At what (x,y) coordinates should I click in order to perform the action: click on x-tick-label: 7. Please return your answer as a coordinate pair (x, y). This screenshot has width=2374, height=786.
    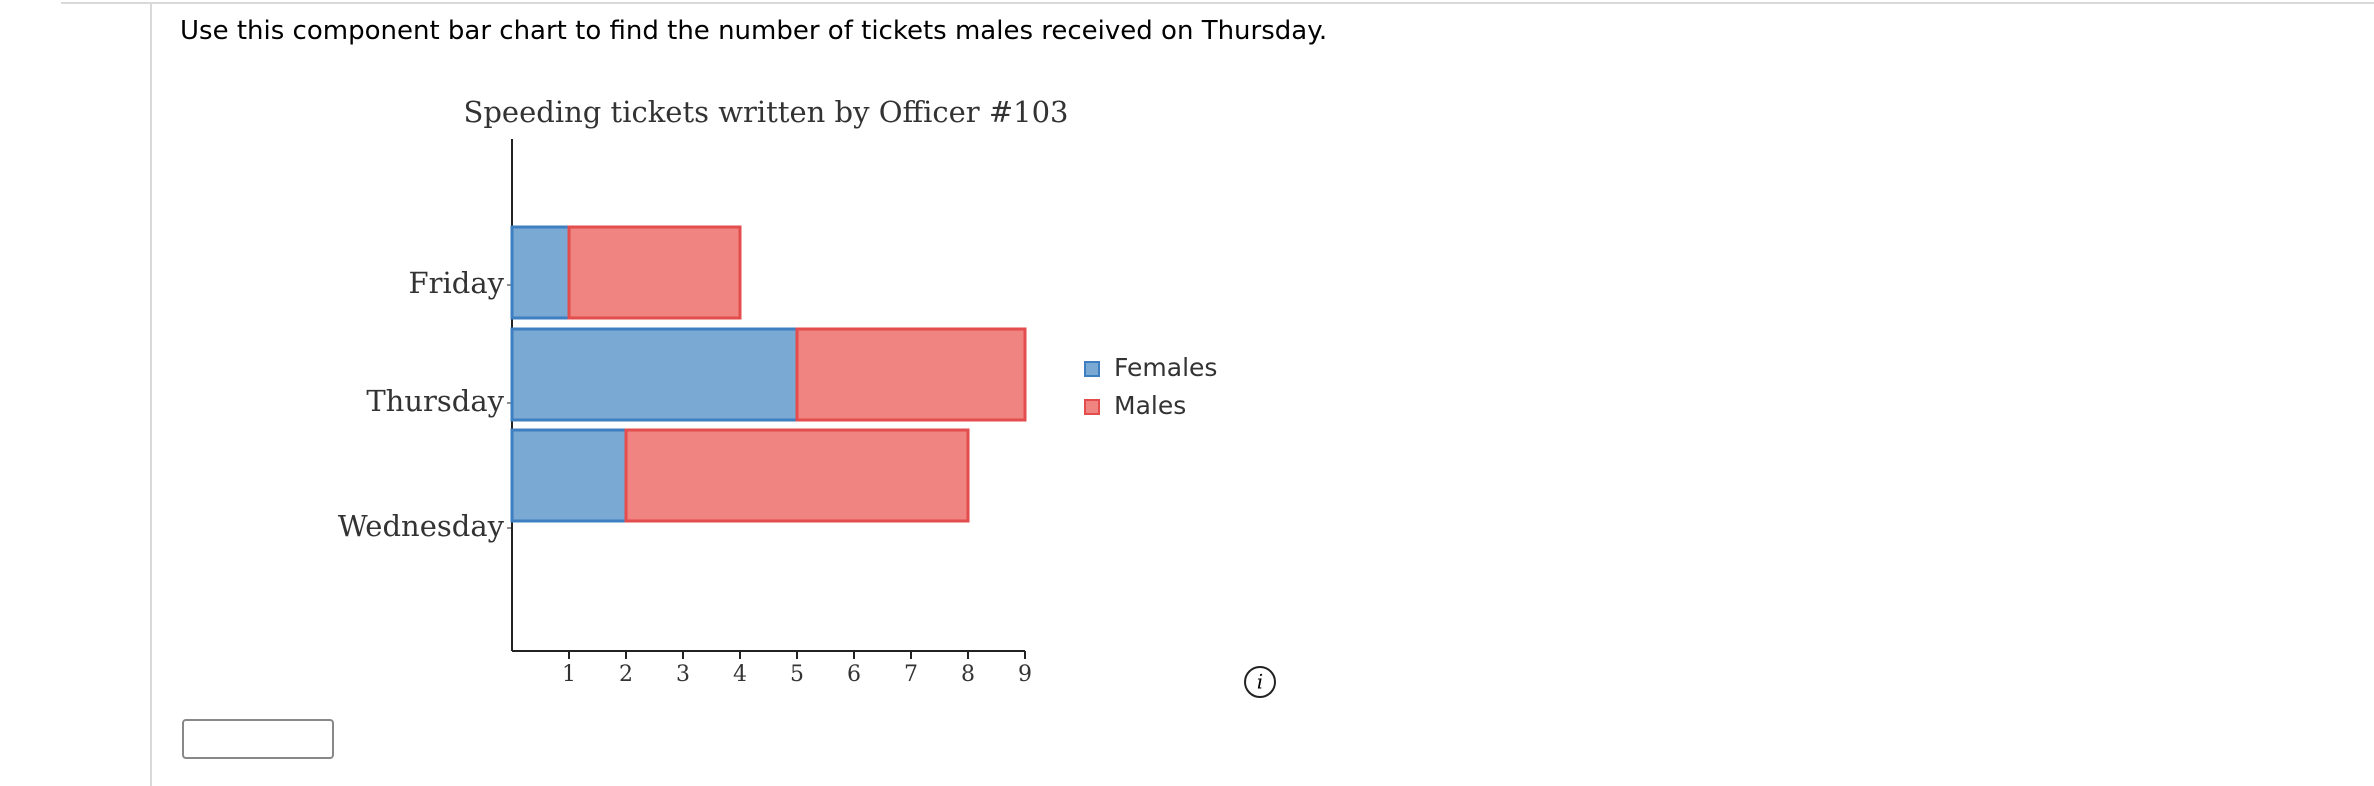
    Looking at the image, I should click on (911, 674).